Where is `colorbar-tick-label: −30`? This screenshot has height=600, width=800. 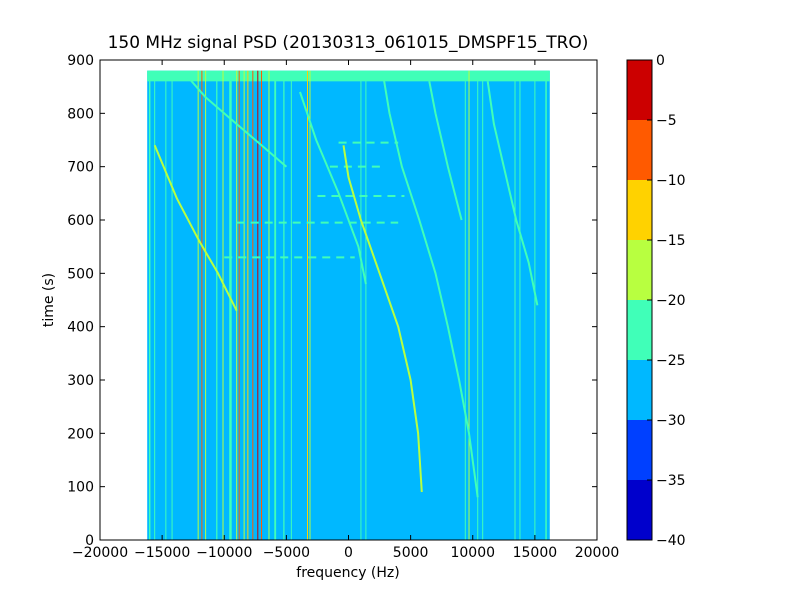
colorbar-tick-label: −30 is located at coordinates (671, 421).